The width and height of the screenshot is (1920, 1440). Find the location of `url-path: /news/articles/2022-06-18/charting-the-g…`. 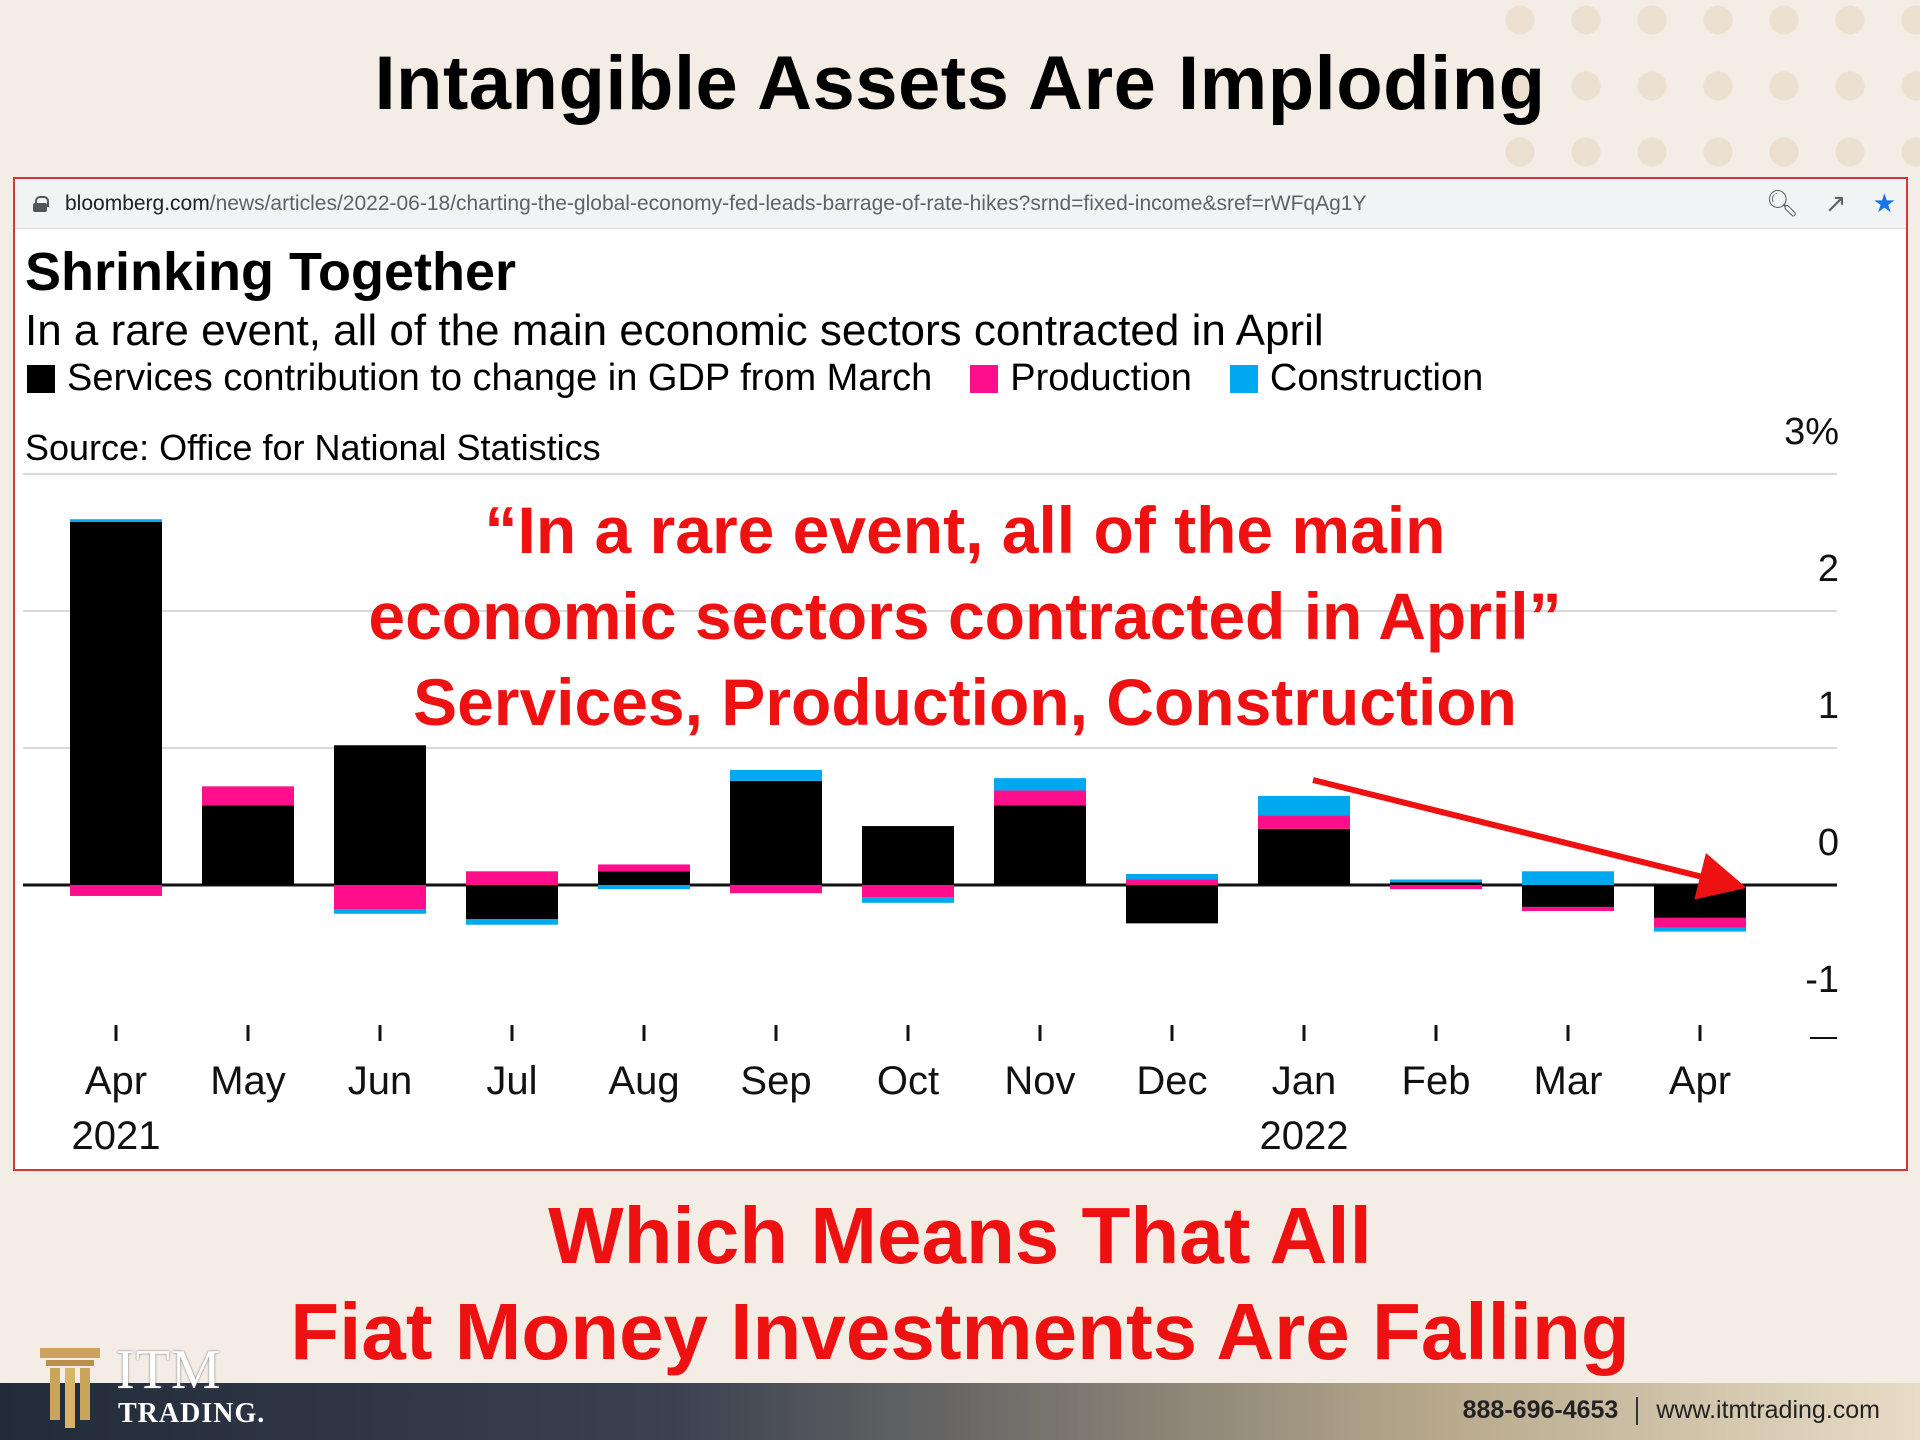

url-path: /news/articles/2022-06-18/charting-the-g… is located at coordinates (788, 203).